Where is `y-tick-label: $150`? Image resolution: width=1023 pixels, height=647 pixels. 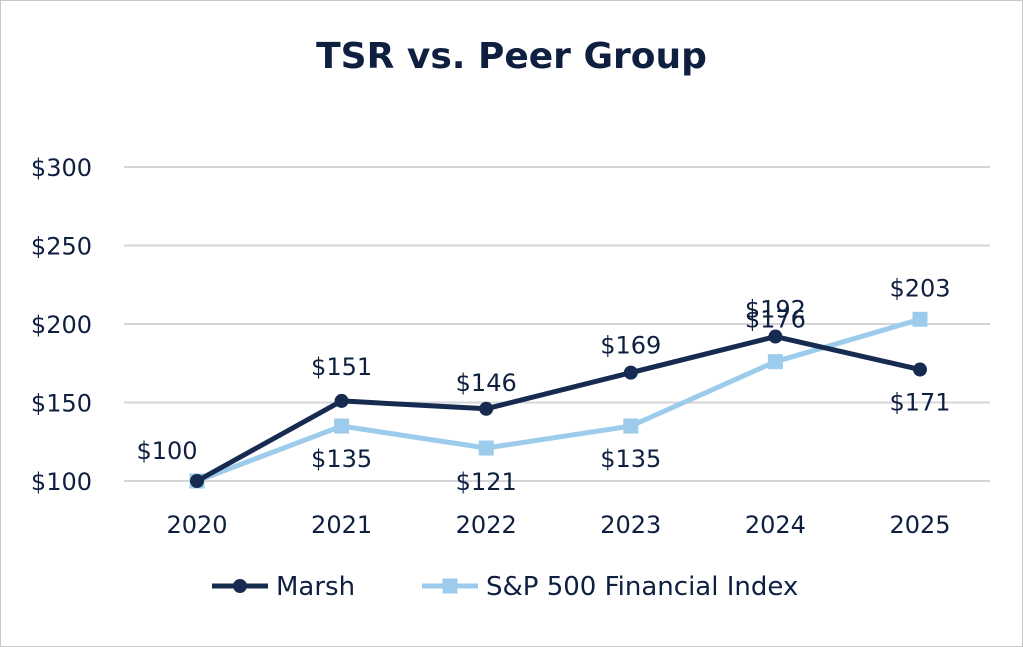
y-tick-label: $150 is located at coordinates (61, 404).